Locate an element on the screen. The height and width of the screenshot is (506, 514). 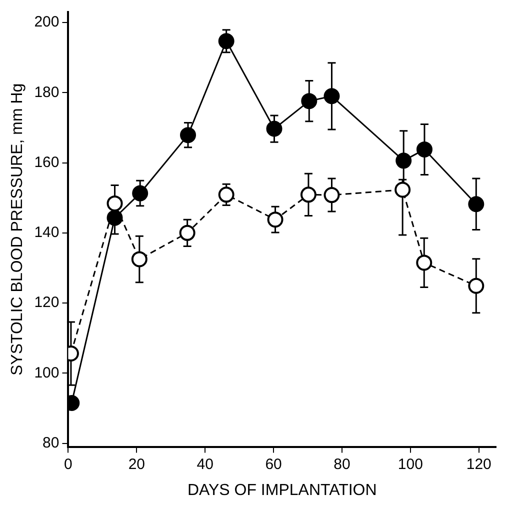
x-tick-label: 60 is located at coordinates (273, 464).